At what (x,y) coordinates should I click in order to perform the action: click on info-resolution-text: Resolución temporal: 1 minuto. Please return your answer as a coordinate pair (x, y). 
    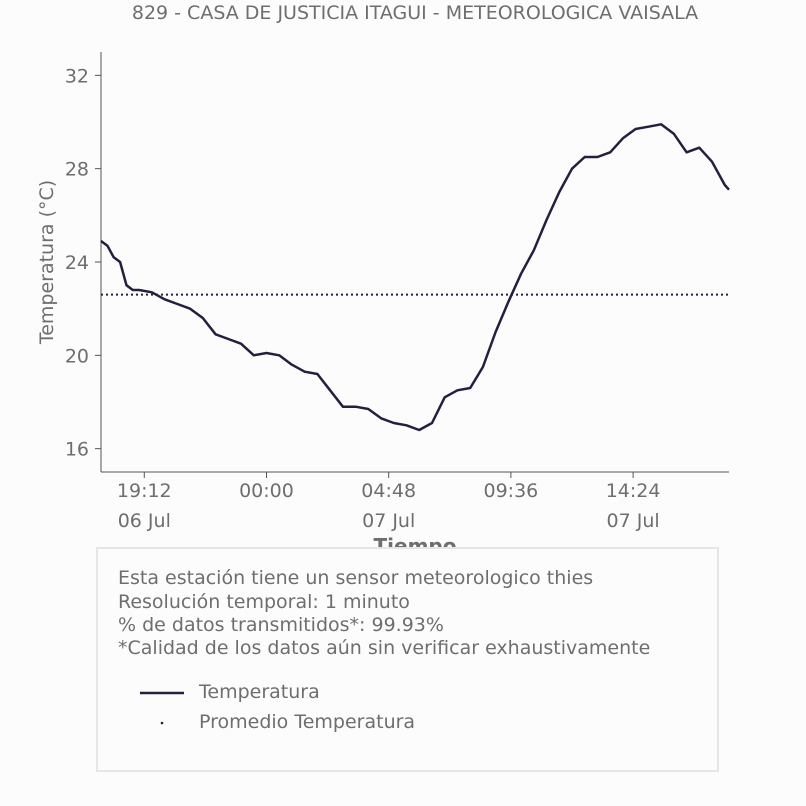
    Looking at the image, I should click on (264, 602).